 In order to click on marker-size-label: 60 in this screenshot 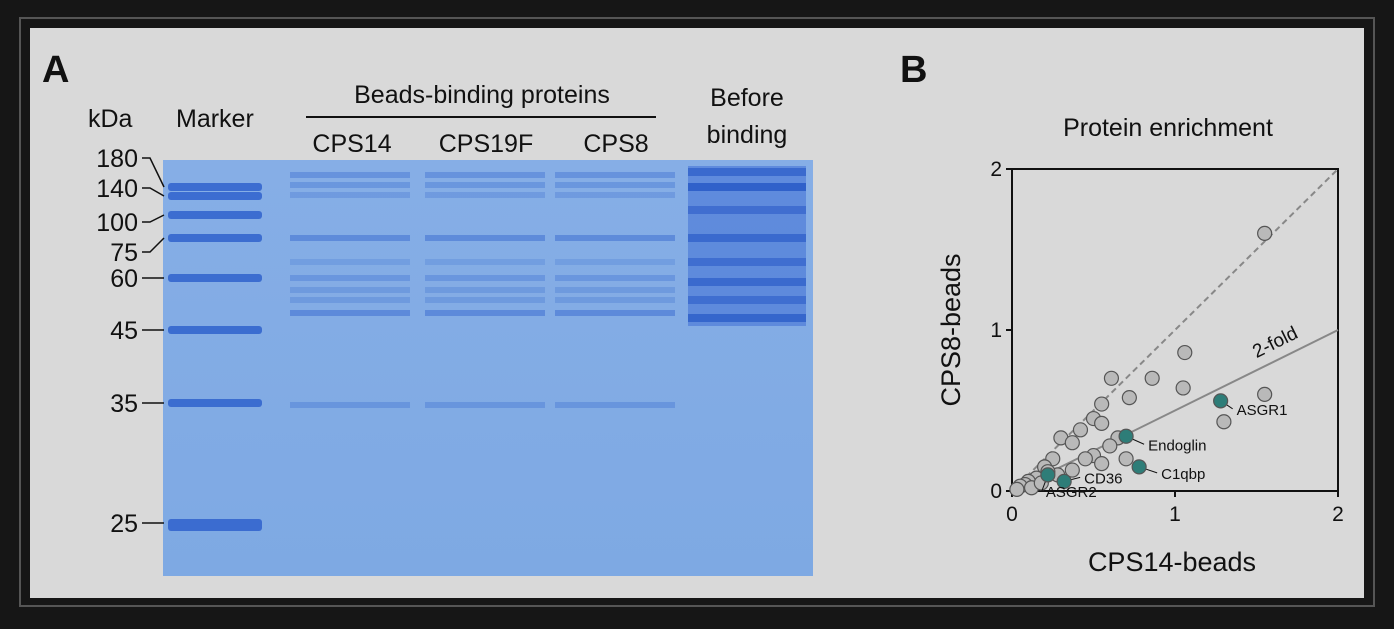, I will do `click(124, 279)`.